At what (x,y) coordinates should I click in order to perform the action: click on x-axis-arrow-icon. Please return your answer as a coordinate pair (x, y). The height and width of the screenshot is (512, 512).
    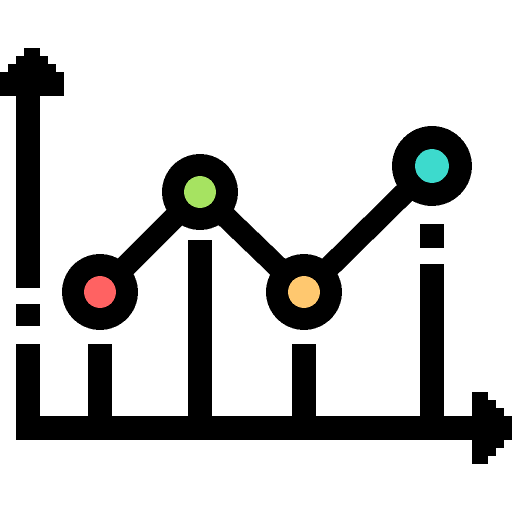
    Looking at the image, I should click on (492, 428).